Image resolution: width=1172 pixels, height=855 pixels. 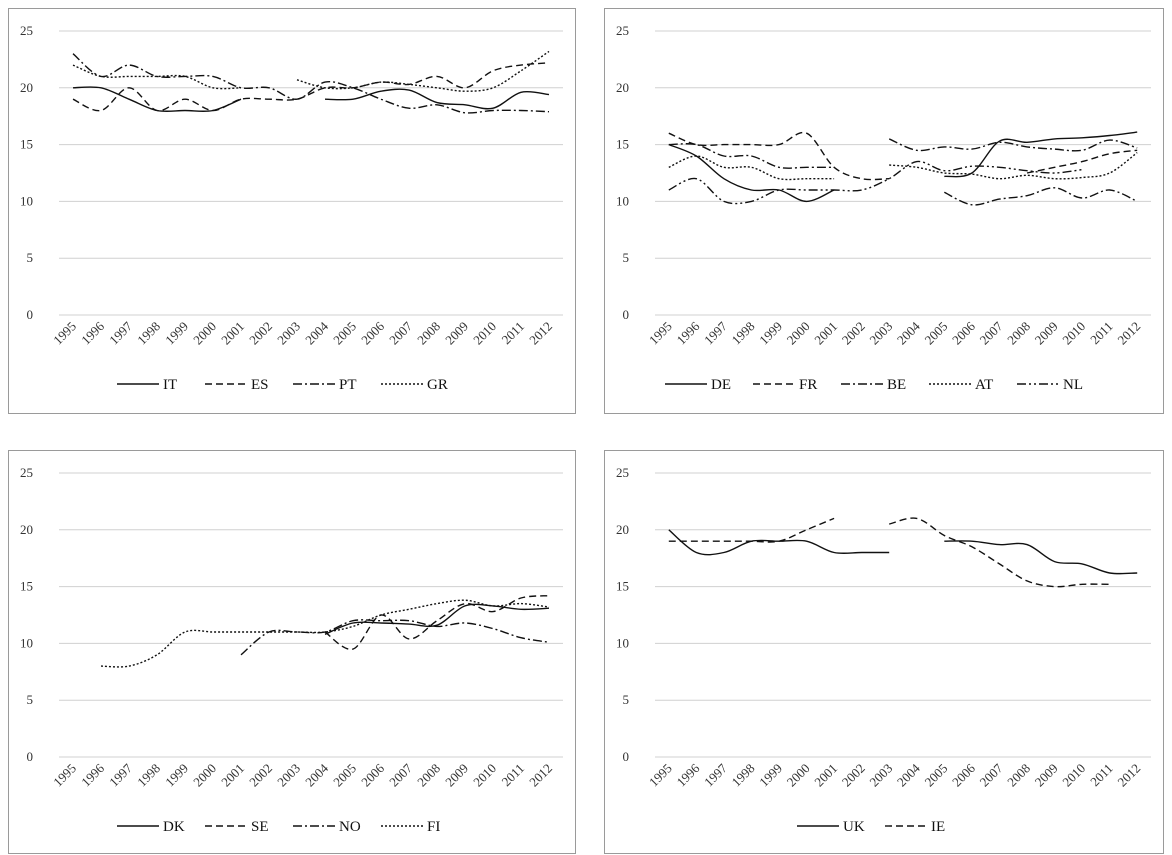 What do you see at coordinates (395, 637) in the screenshot?
I see `series-line-no` at bounding box center [395, 637].